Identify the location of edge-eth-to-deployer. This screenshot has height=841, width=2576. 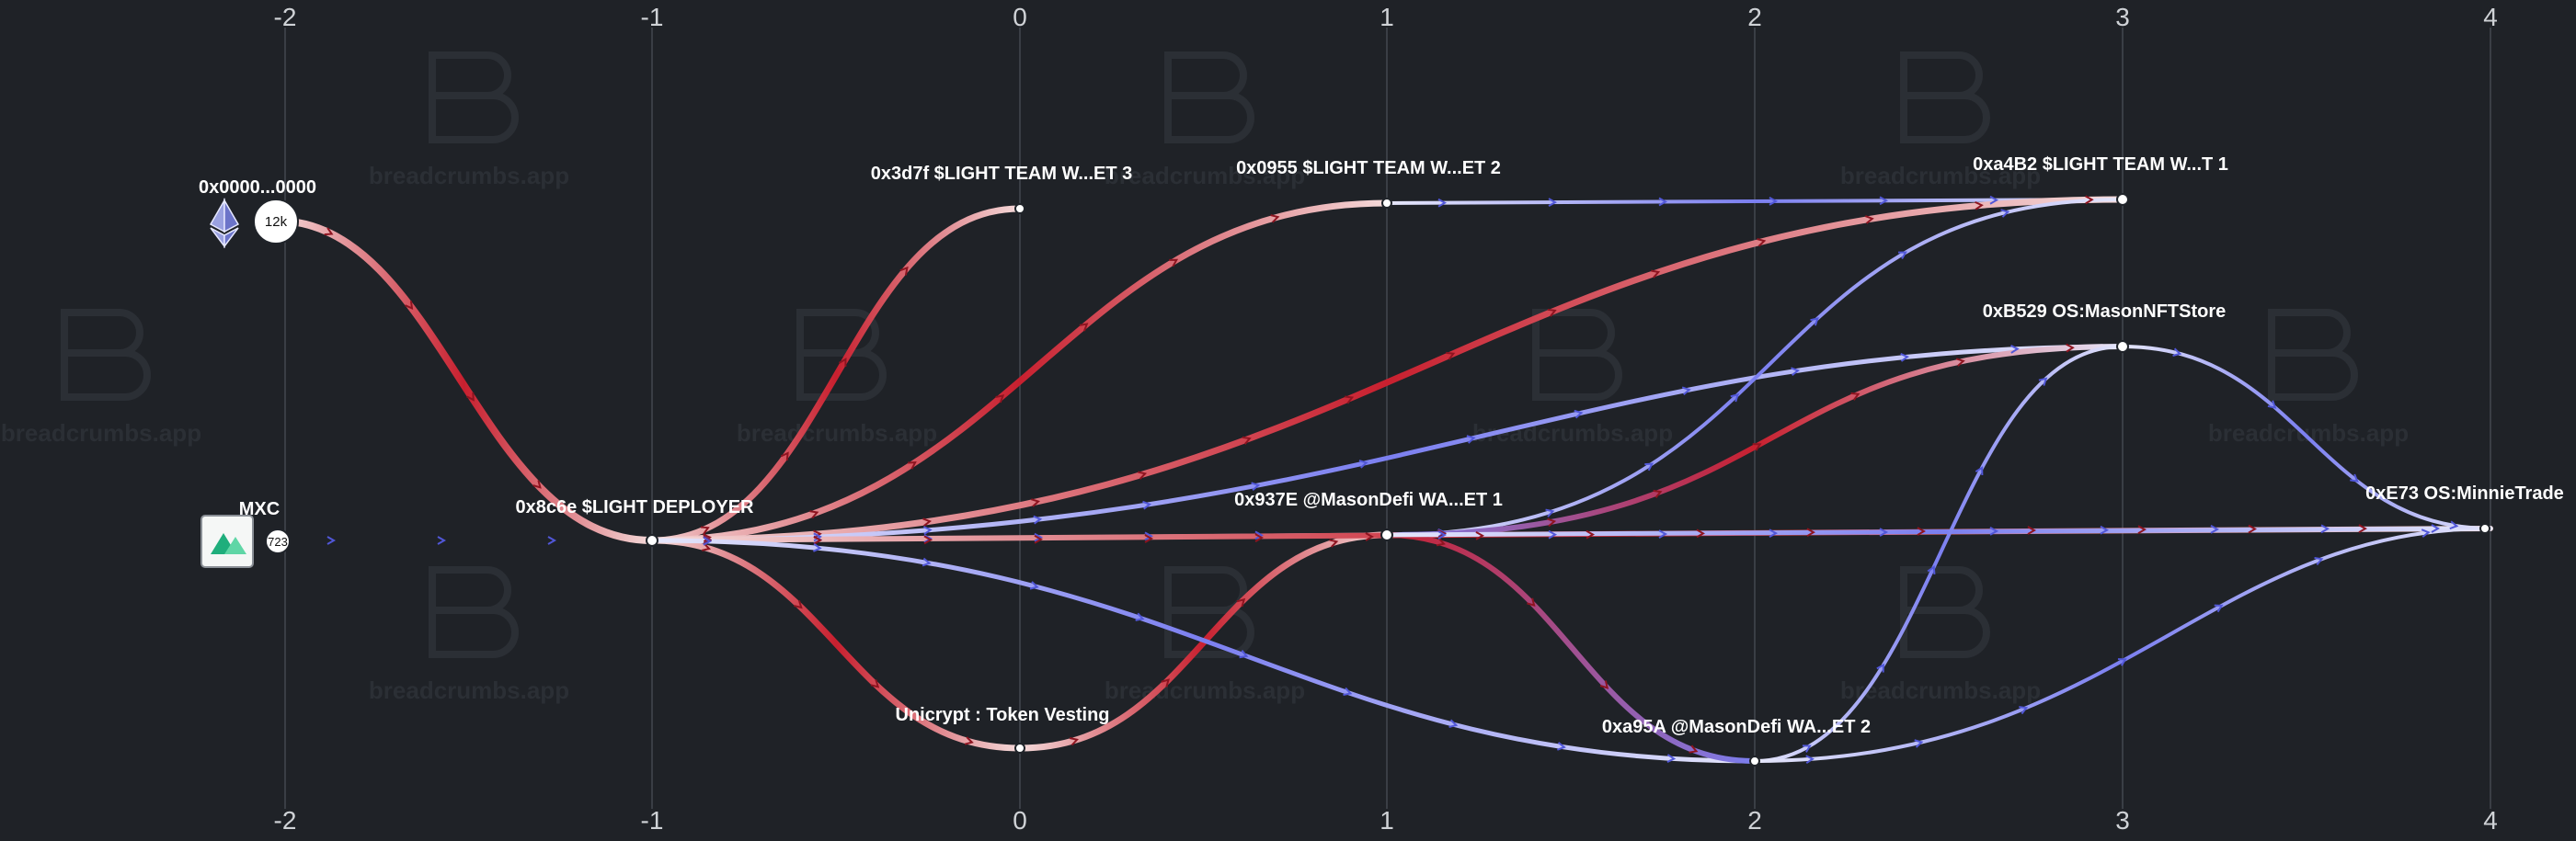
(464, 380).